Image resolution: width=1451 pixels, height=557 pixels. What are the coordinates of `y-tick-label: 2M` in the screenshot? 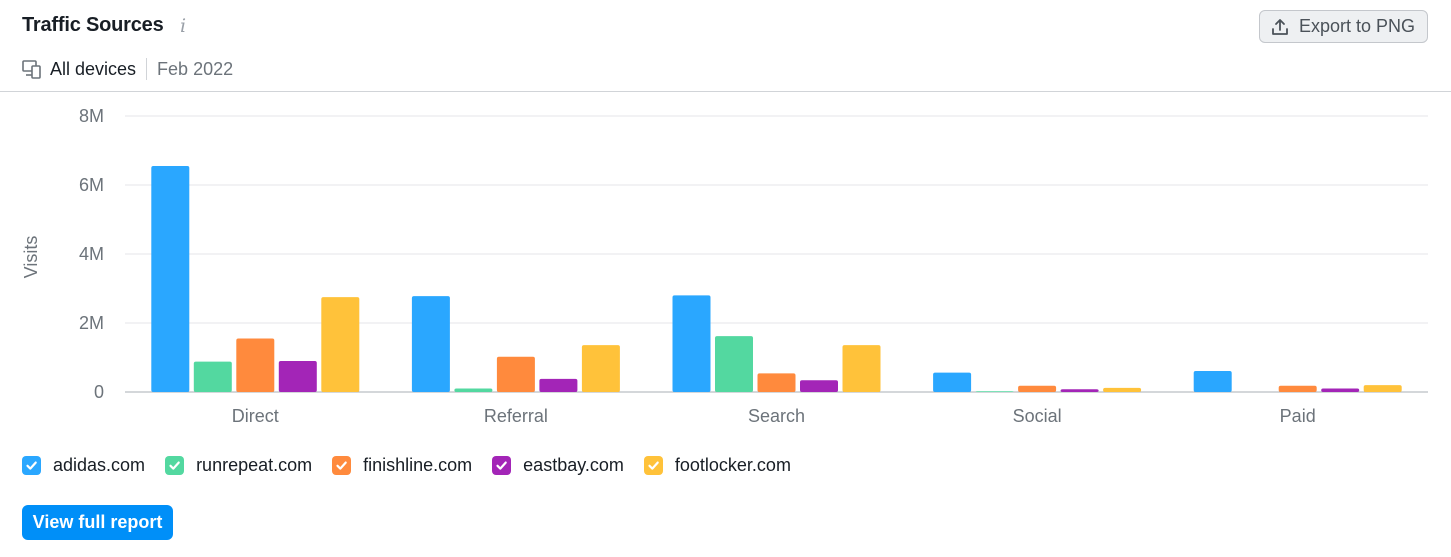 It's located at (91, 323).